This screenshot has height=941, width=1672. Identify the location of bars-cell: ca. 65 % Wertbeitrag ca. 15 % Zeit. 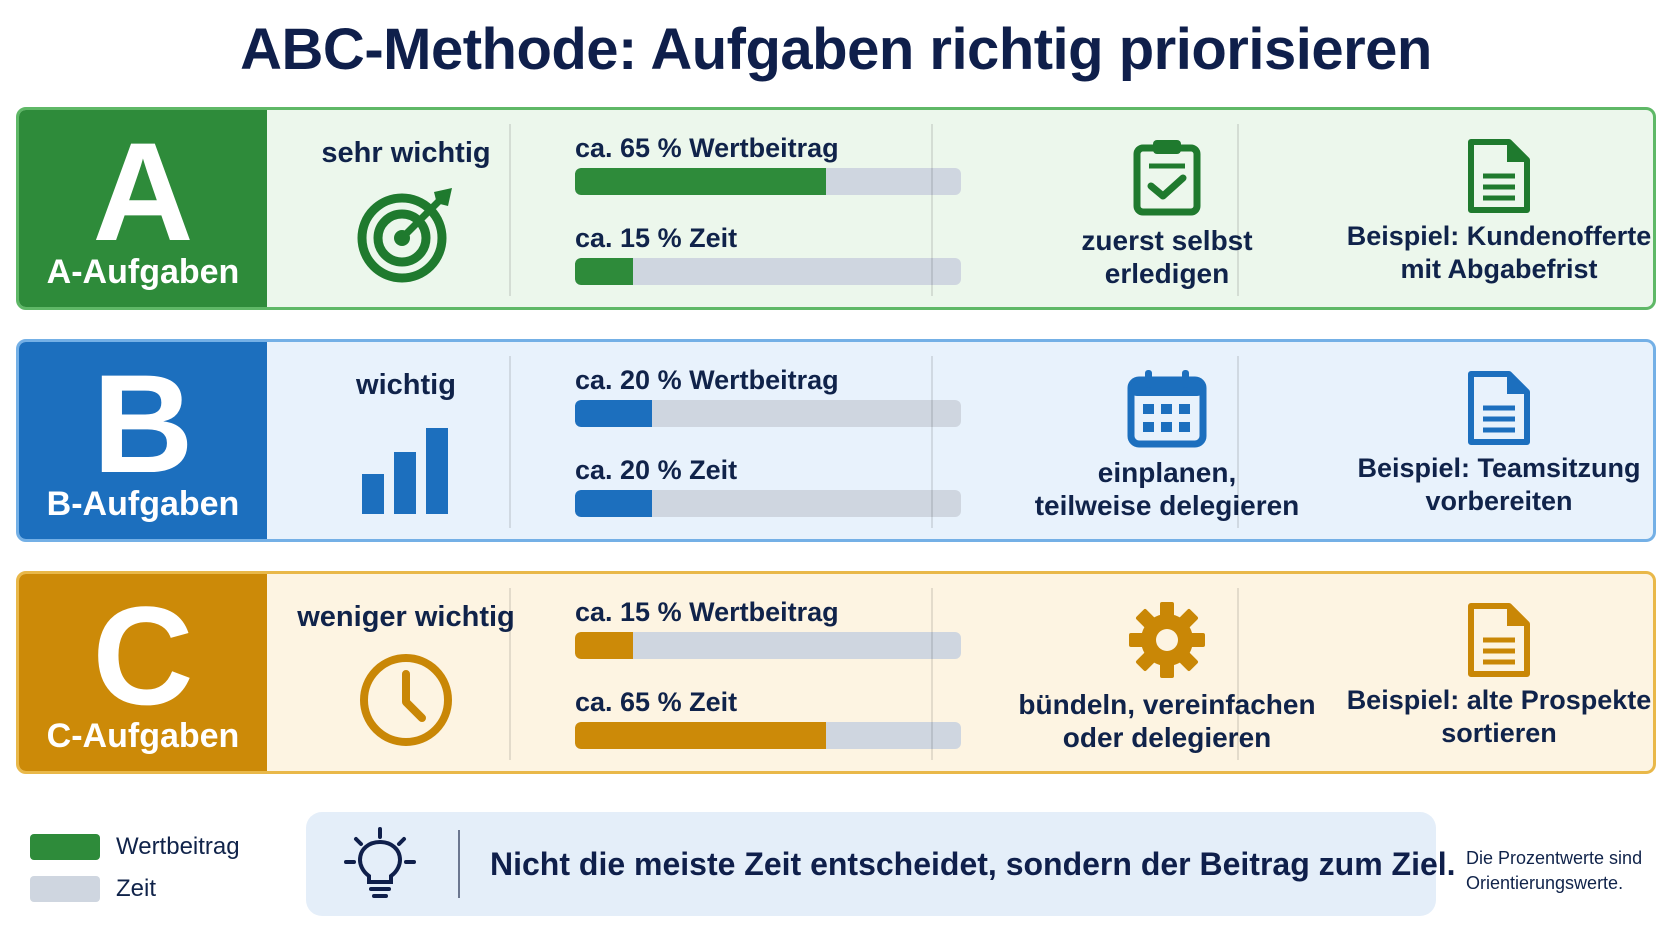
(770, 208).